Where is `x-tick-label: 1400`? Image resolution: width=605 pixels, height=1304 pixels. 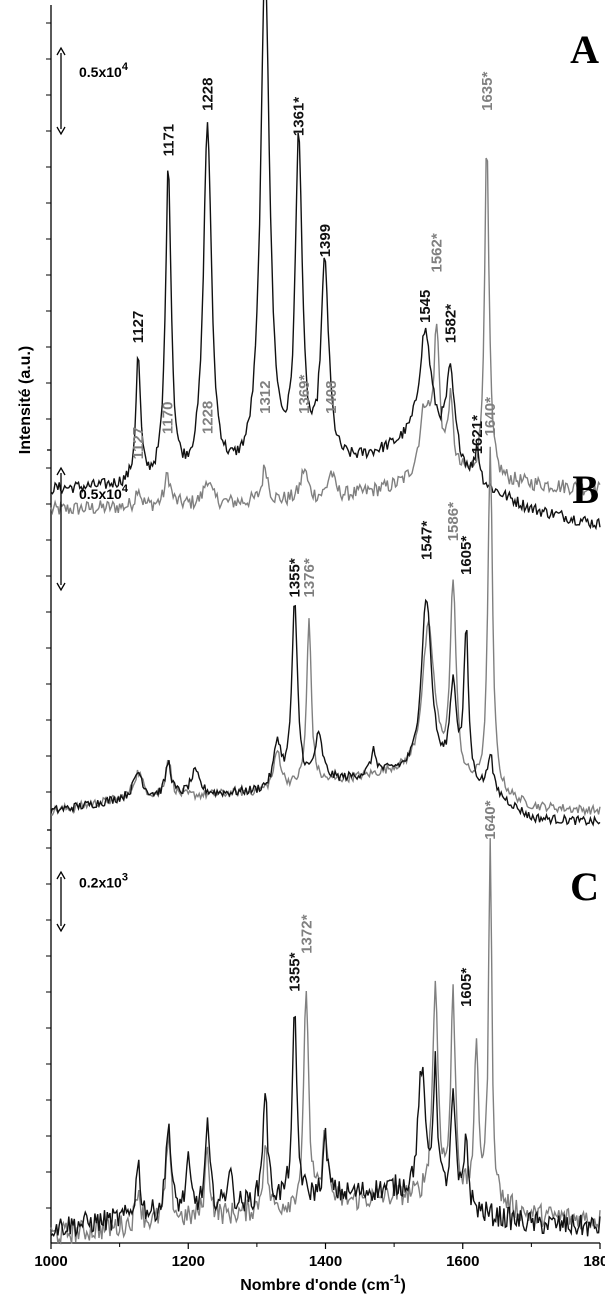
x-tick-label: 1400 is located at coordinates (325, 1261).